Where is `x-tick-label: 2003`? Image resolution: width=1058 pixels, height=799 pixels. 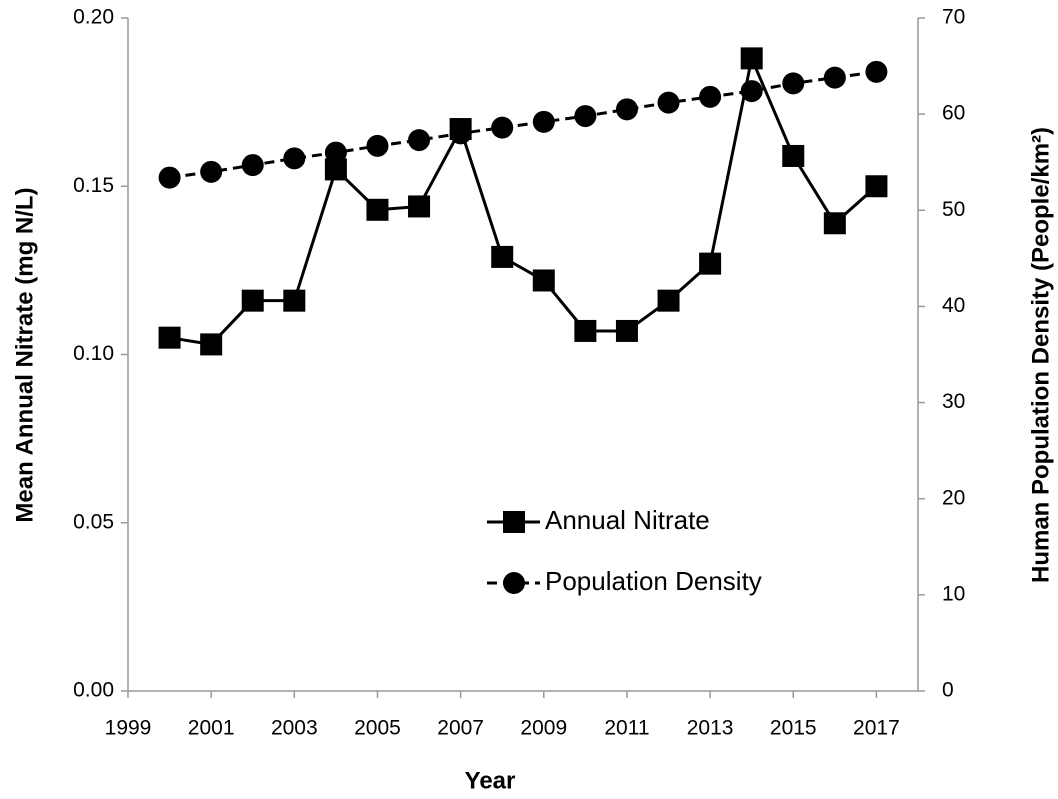
x-tick-label: 2003 is located at coordinates (294, 728).